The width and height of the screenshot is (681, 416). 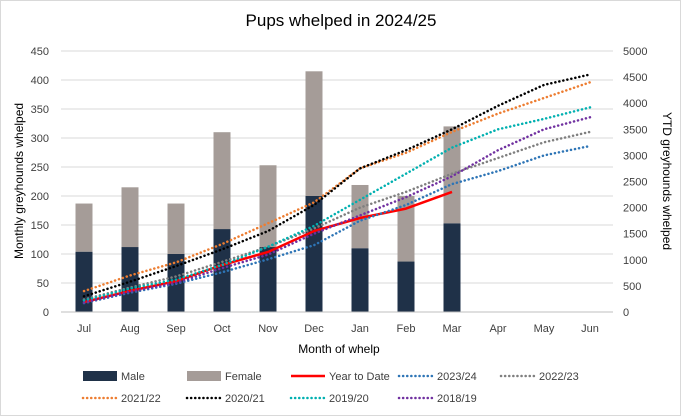 I want to click on legend-item: Female, so click(x=224, y=377).